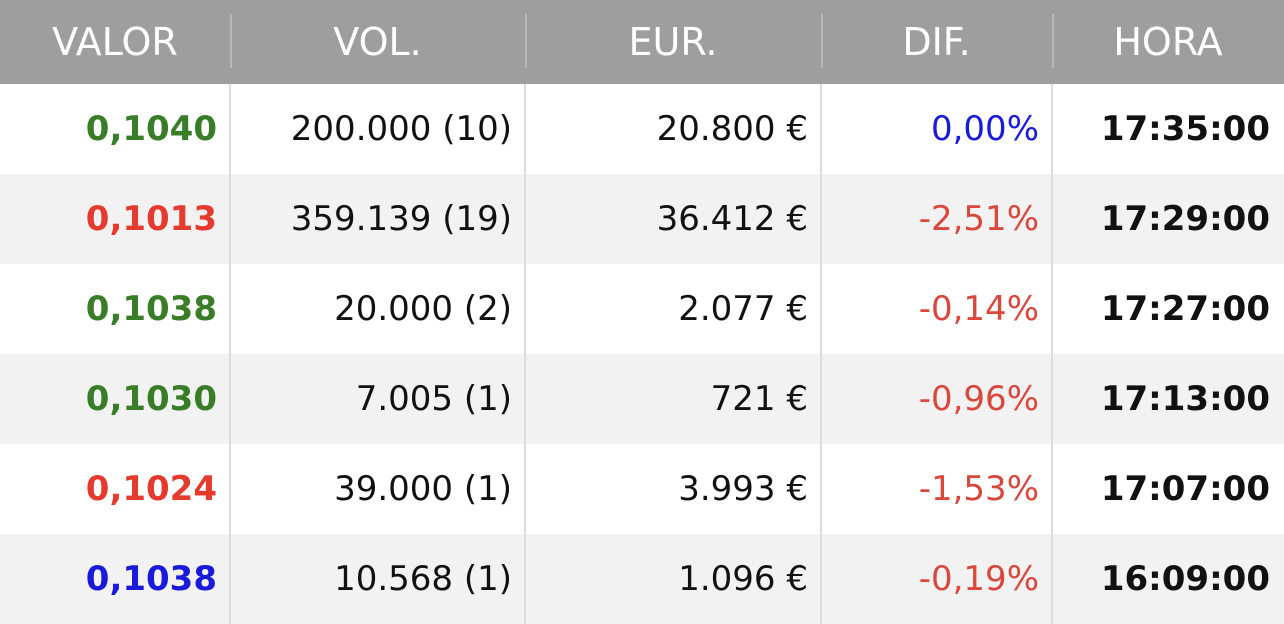  I want to click on cell-hora: 17:35:00, so click(1167, 129).